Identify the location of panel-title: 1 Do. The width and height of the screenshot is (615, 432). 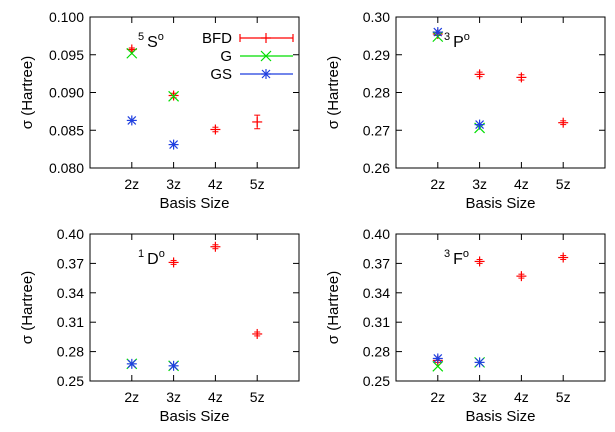
(151, 258).